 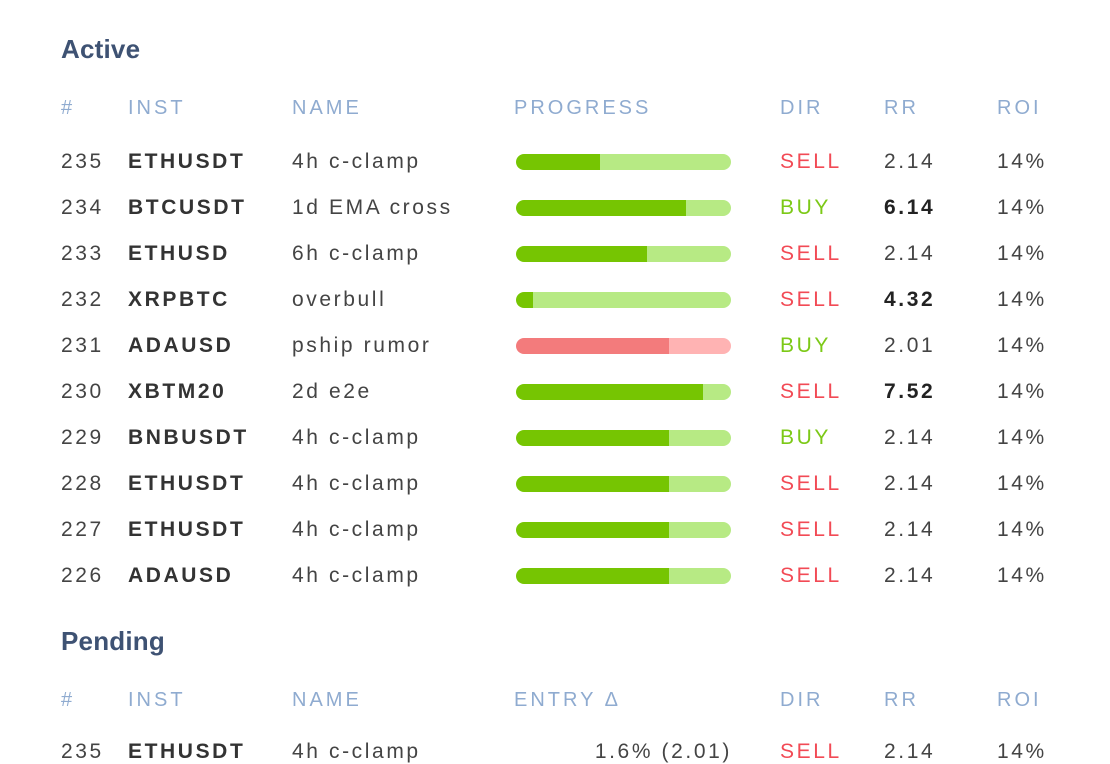 What do you see at coordinates (82, 483) in the screenshot?
I see `row-number: 228` at bounding box center [82, 483].